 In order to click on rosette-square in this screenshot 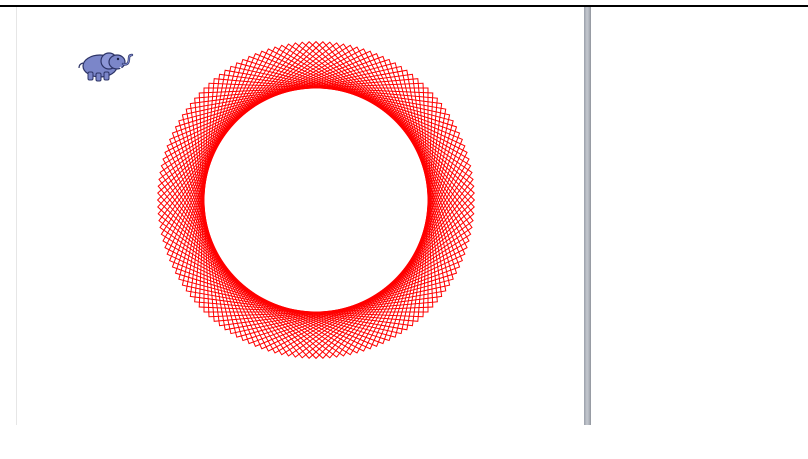, I will do `click(316, 200)`.